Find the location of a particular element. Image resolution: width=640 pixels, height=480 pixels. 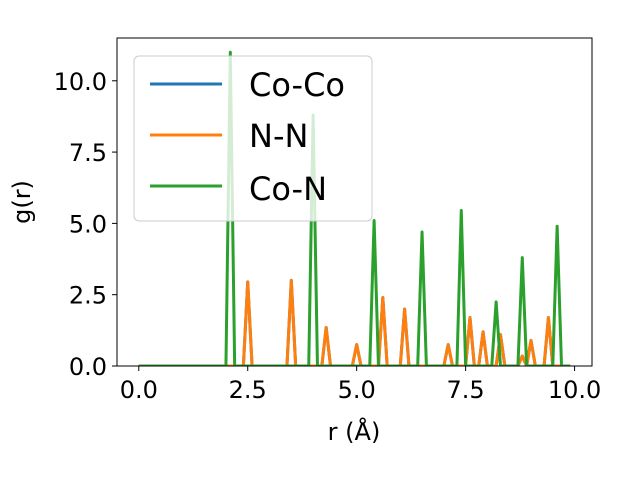

y-tick-label: 2.5 is located at coordinates (88, 296).